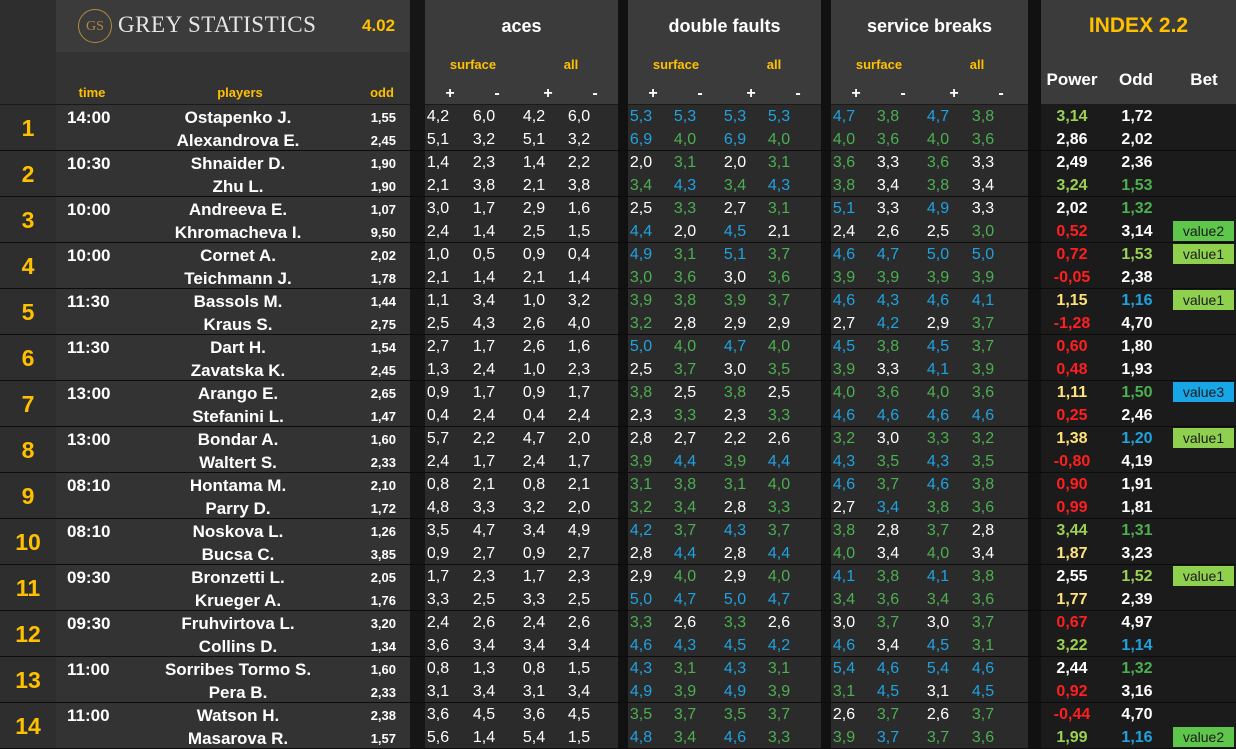 Image resolution: width=1236 pixels, height=749 pixels. I want to click on aces-minus-header: -, so click(497, 93).